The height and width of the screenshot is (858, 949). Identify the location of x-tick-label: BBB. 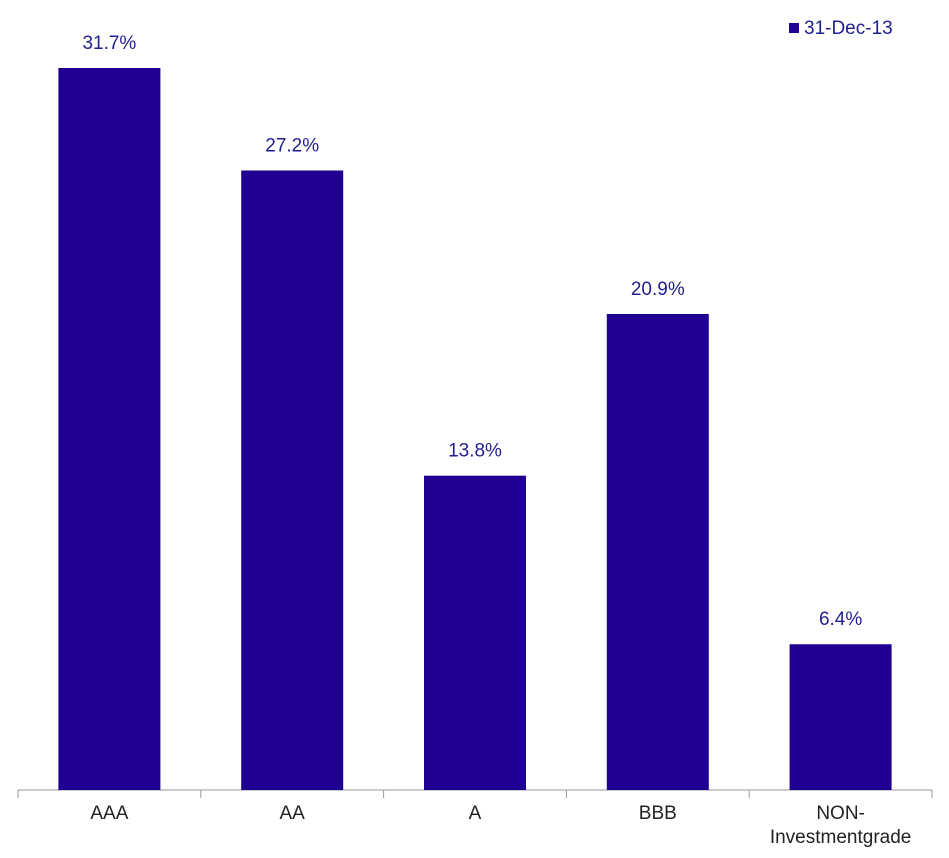
(657, 813).